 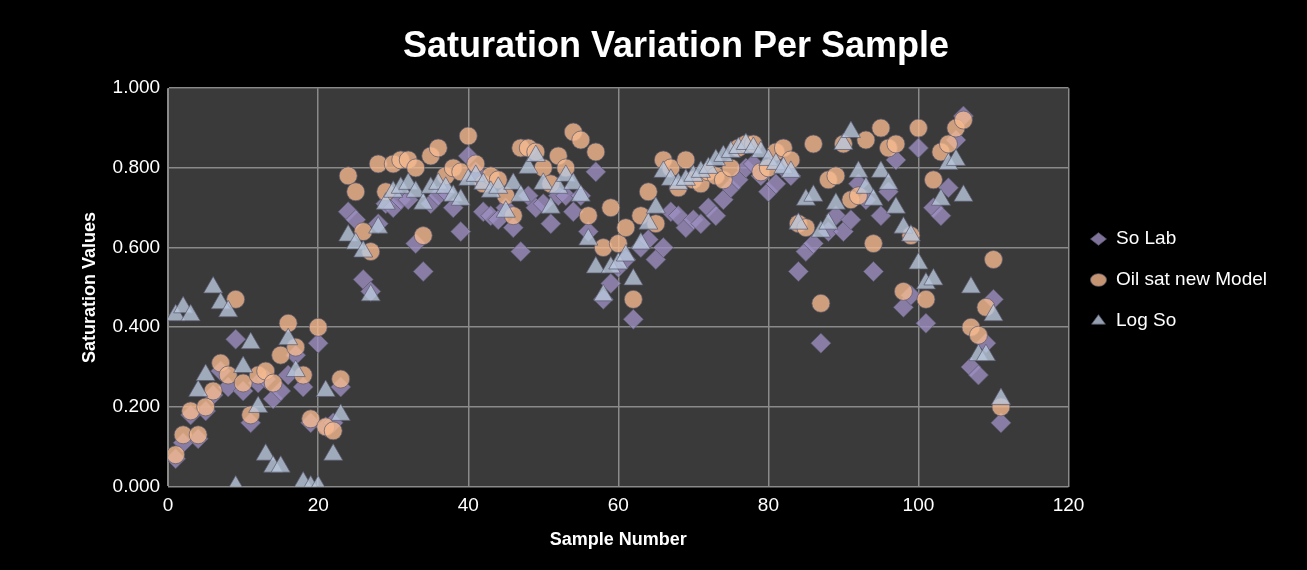 What do you see at coordinates (1146, 238) in the screenshot?
I see `legend-label: So Lab` at bounding box center [1146, 238].